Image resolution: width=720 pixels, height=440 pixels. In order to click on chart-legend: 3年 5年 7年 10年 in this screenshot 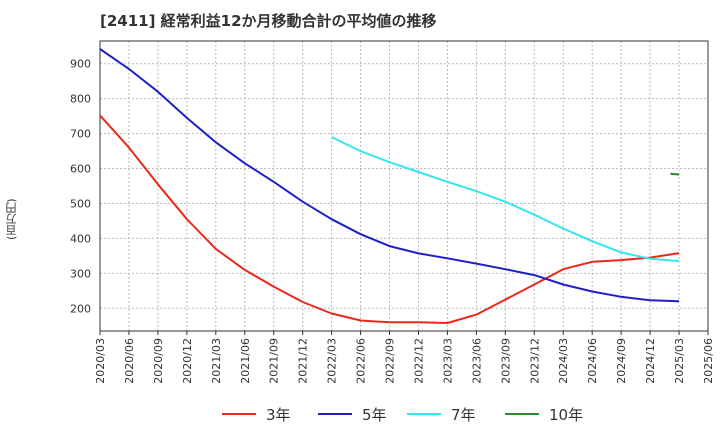, I will do `click(360, 414)`.